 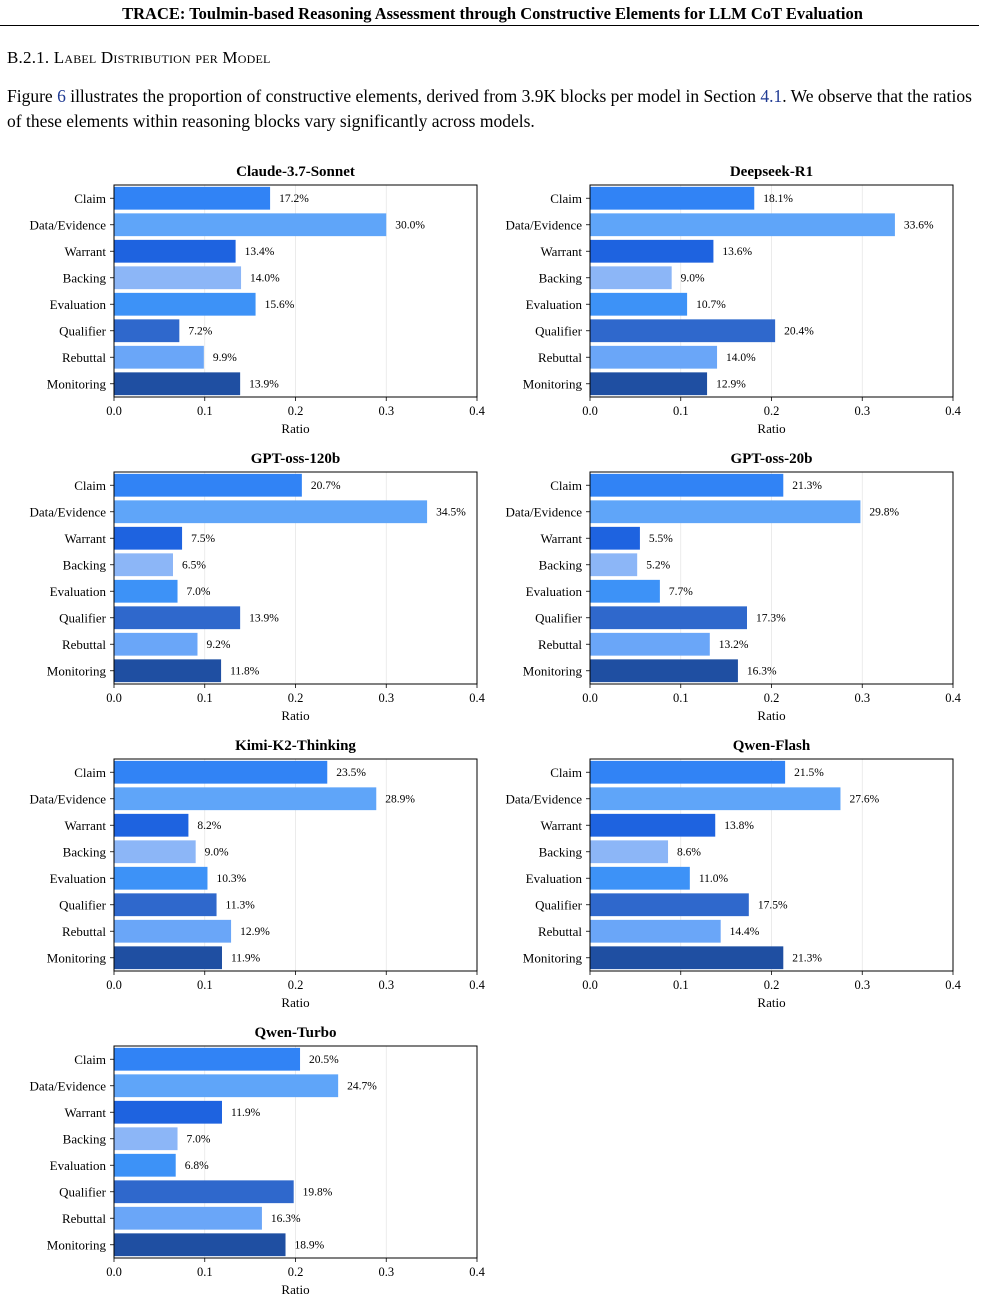 I want to click on data-label: 7.7%, so click(x=681, y=592).